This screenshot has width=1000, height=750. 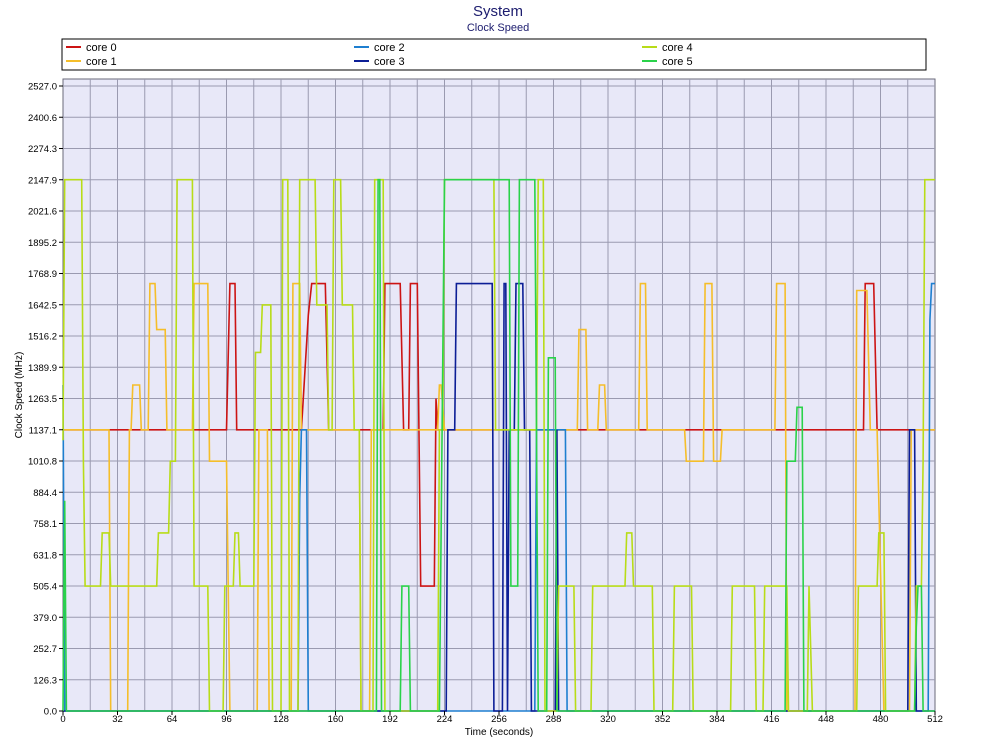 I want to click on y-tick-label: 1768.9, so click(x=42, y=274).